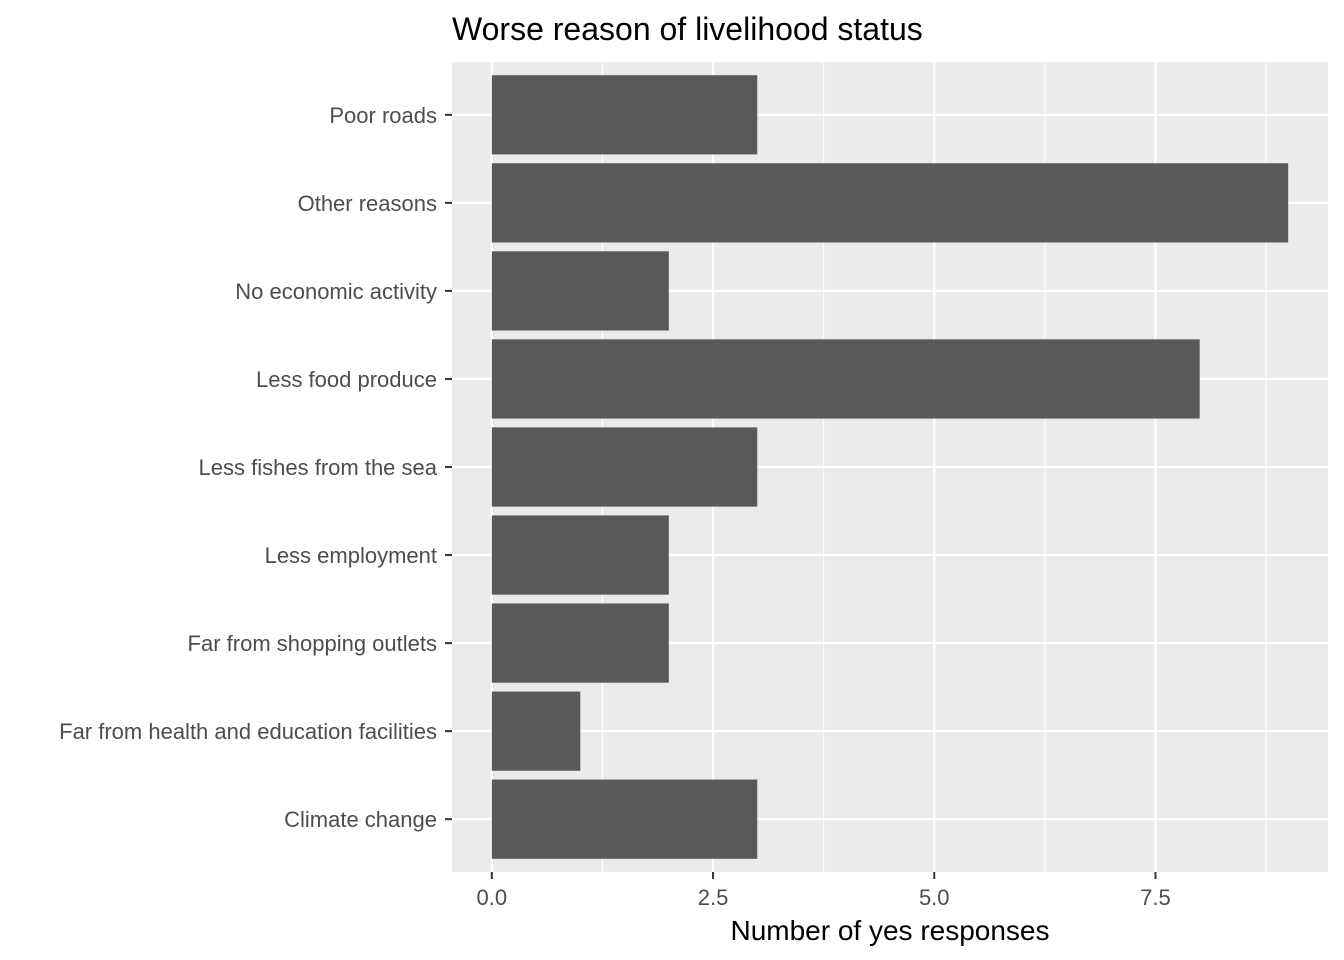  What do you see at coordinates (312, 643) in the screenshot?
I see `category-label: Far from shopping outlets` at bounding box center [312, 643].